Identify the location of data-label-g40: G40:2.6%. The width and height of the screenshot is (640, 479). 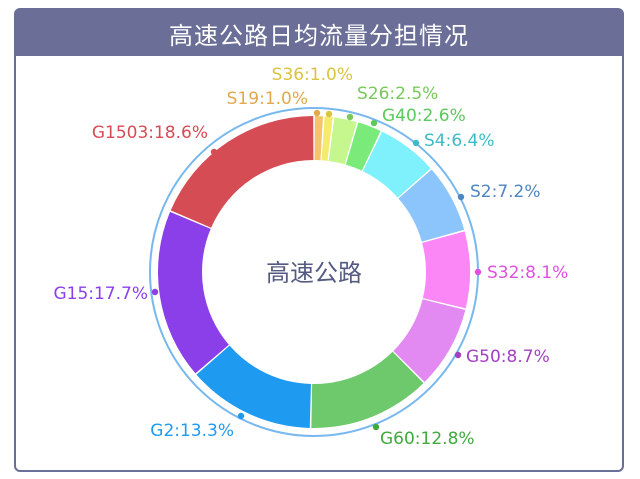
(424, 116).